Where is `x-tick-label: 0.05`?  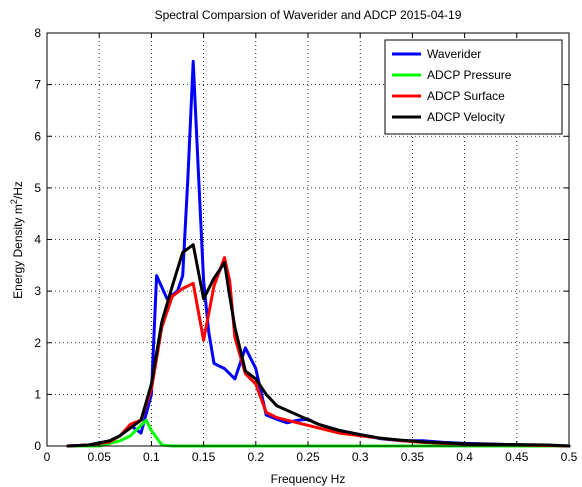 x-tick-label: 0.05 is located at coordinates (100, 457).